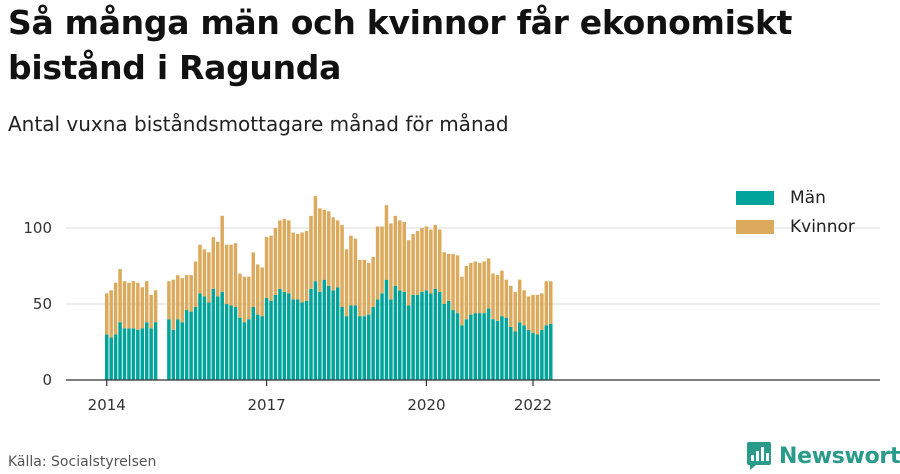  Describe the element at coordinates (755, 227) in the screenshot. I see `legend-swatch-women` at that location.